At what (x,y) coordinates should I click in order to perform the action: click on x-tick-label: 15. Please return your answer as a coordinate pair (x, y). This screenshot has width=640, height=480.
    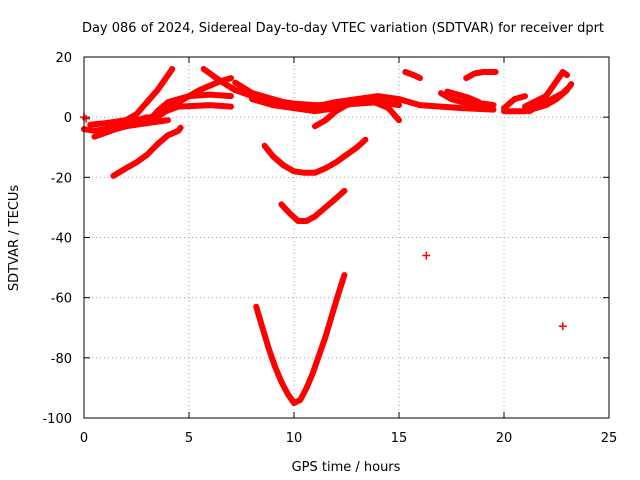
    Looking at the image, I should click on (399, 438).